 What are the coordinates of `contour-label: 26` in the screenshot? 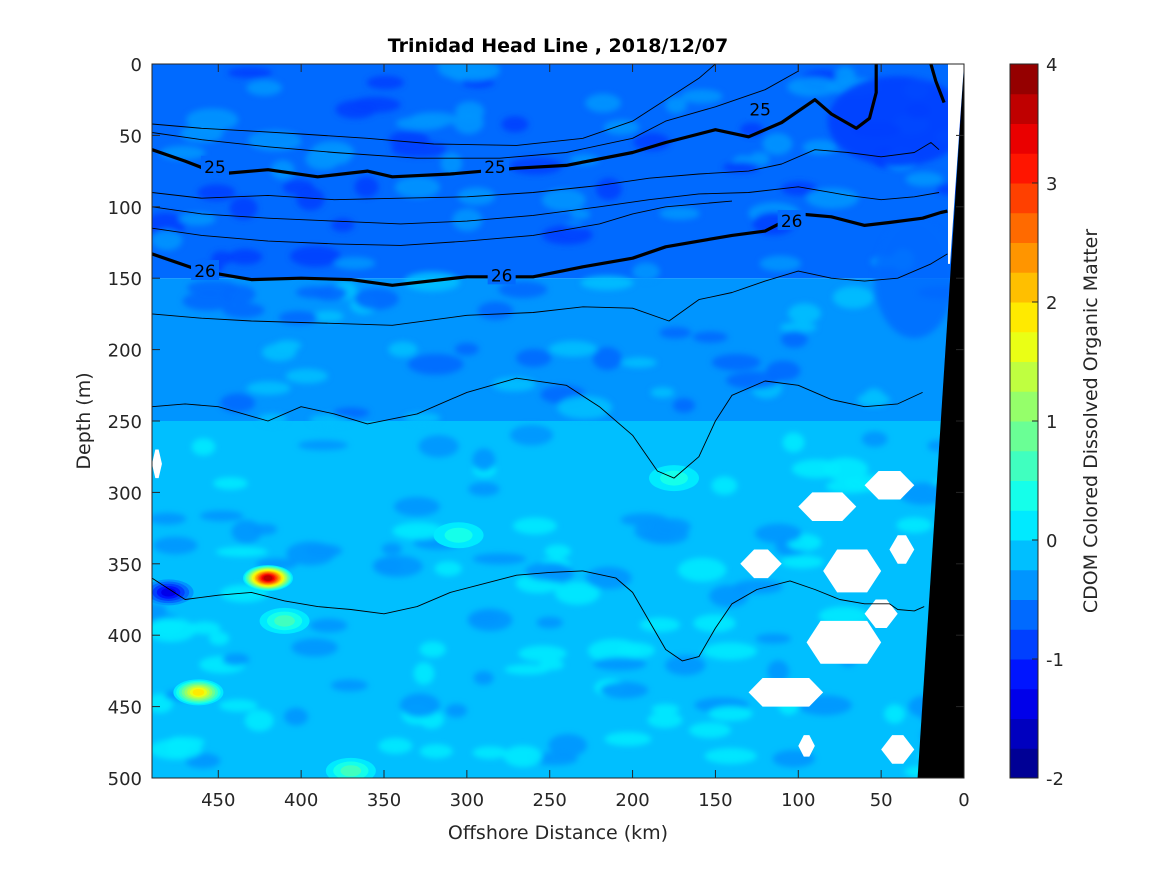 It's located at (792, 222).